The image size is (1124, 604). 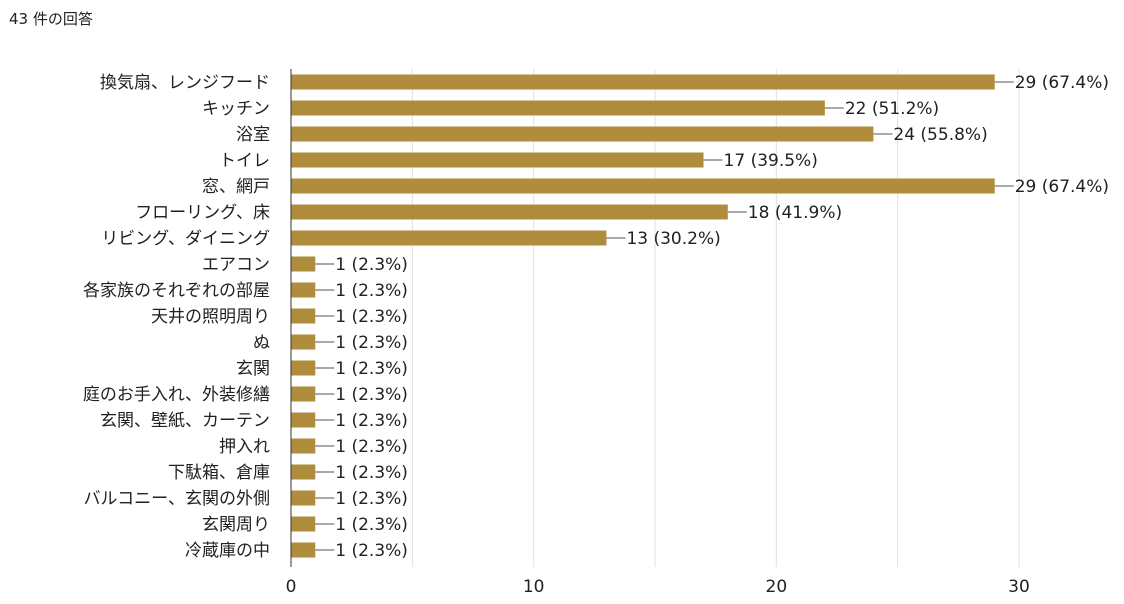 I want to click on value-label: 13 (30.2%), so click(x=673, y=239).